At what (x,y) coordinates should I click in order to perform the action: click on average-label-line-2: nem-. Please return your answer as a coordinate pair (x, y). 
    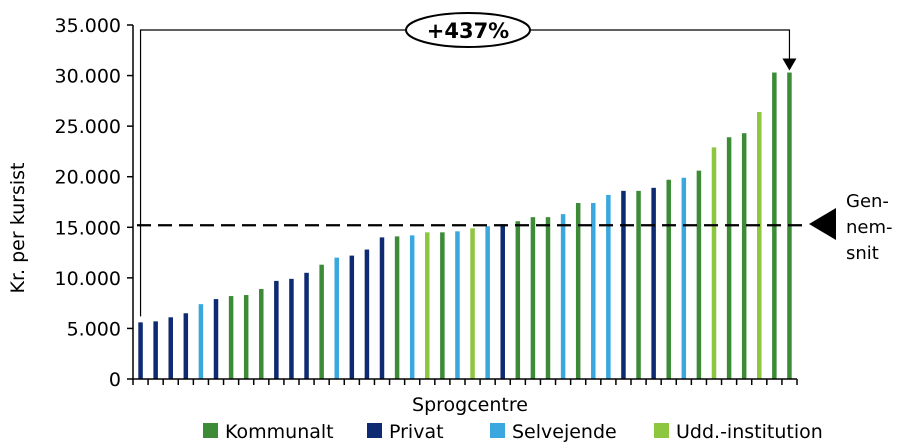
    Looking at the image, I should click on (869, 227).